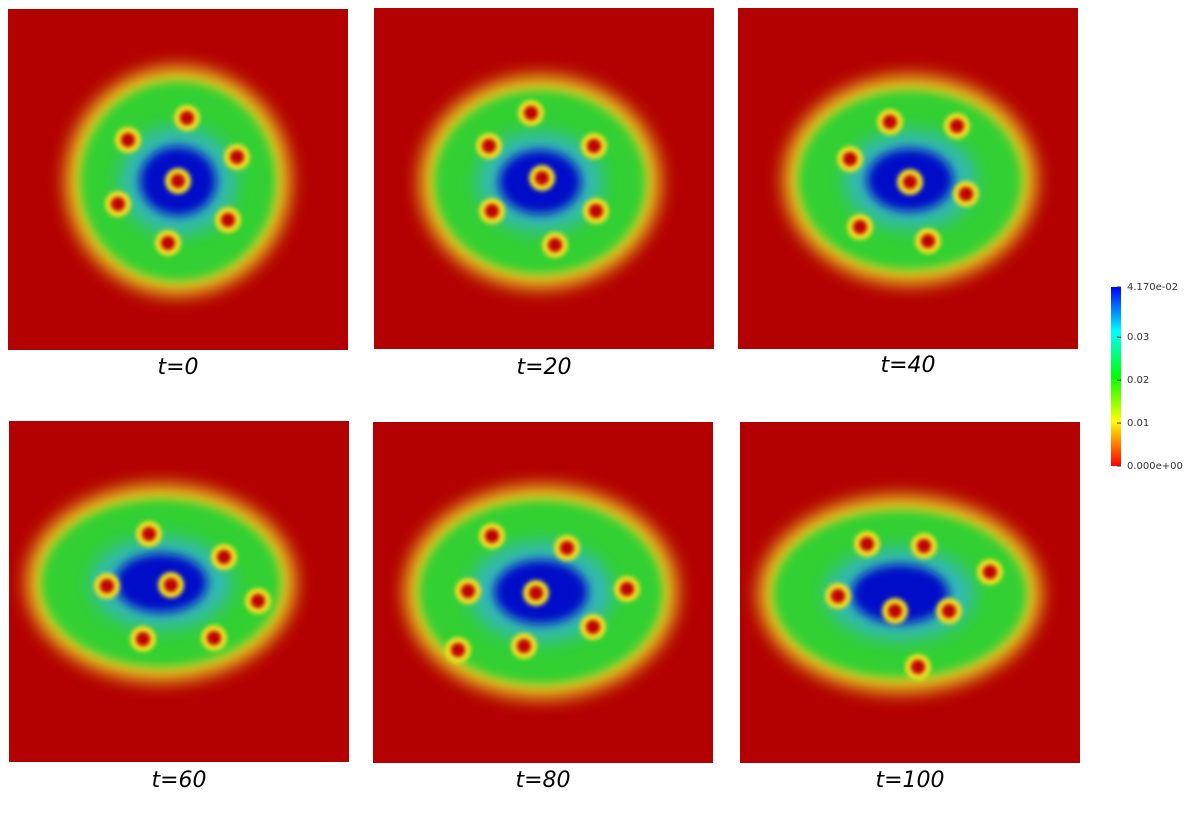 The image size is (1198, 830). Describe the element at coordinates (1155, 466) in the screenshot. I see `colorbar-tick-label: 0.000e+00` at that location.